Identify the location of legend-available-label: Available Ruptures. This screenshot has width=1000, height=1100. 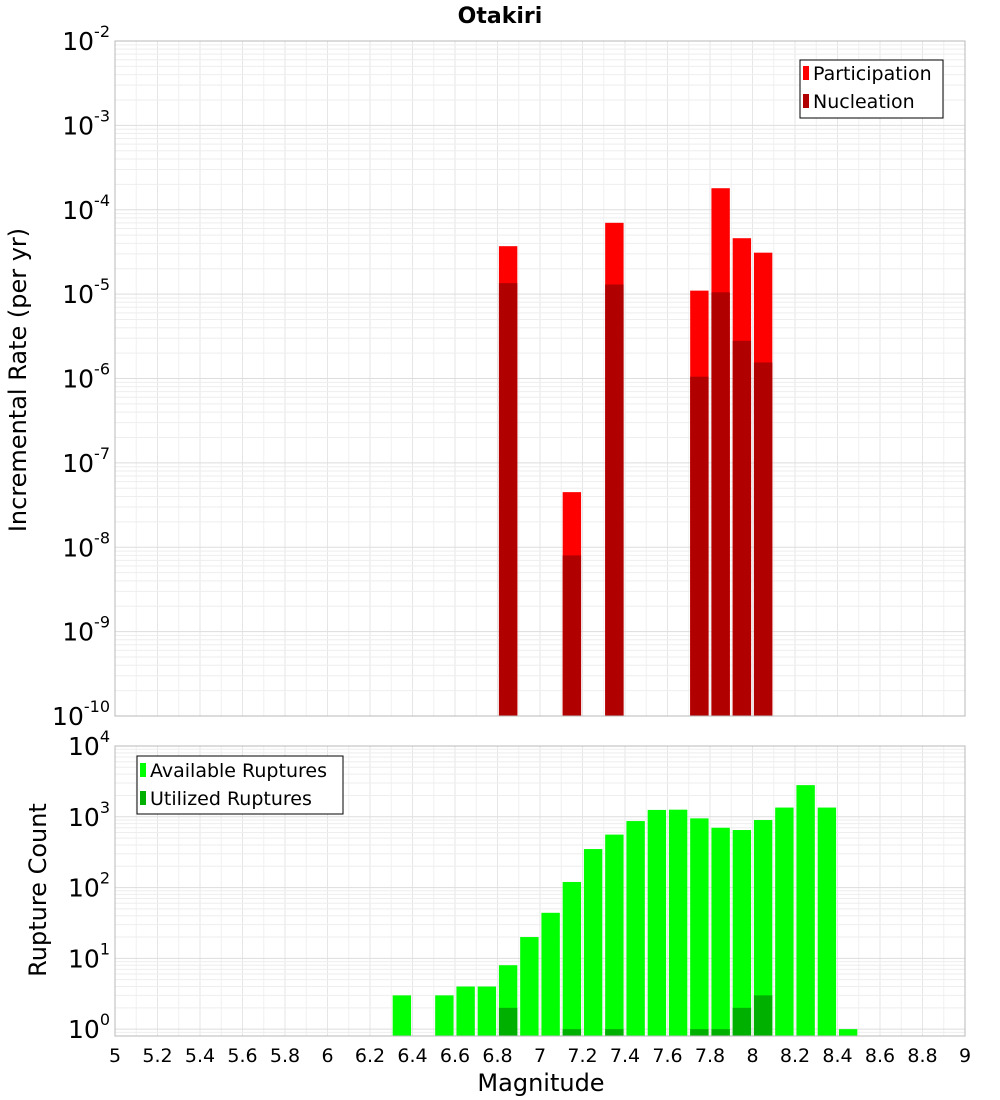
(238, 771).